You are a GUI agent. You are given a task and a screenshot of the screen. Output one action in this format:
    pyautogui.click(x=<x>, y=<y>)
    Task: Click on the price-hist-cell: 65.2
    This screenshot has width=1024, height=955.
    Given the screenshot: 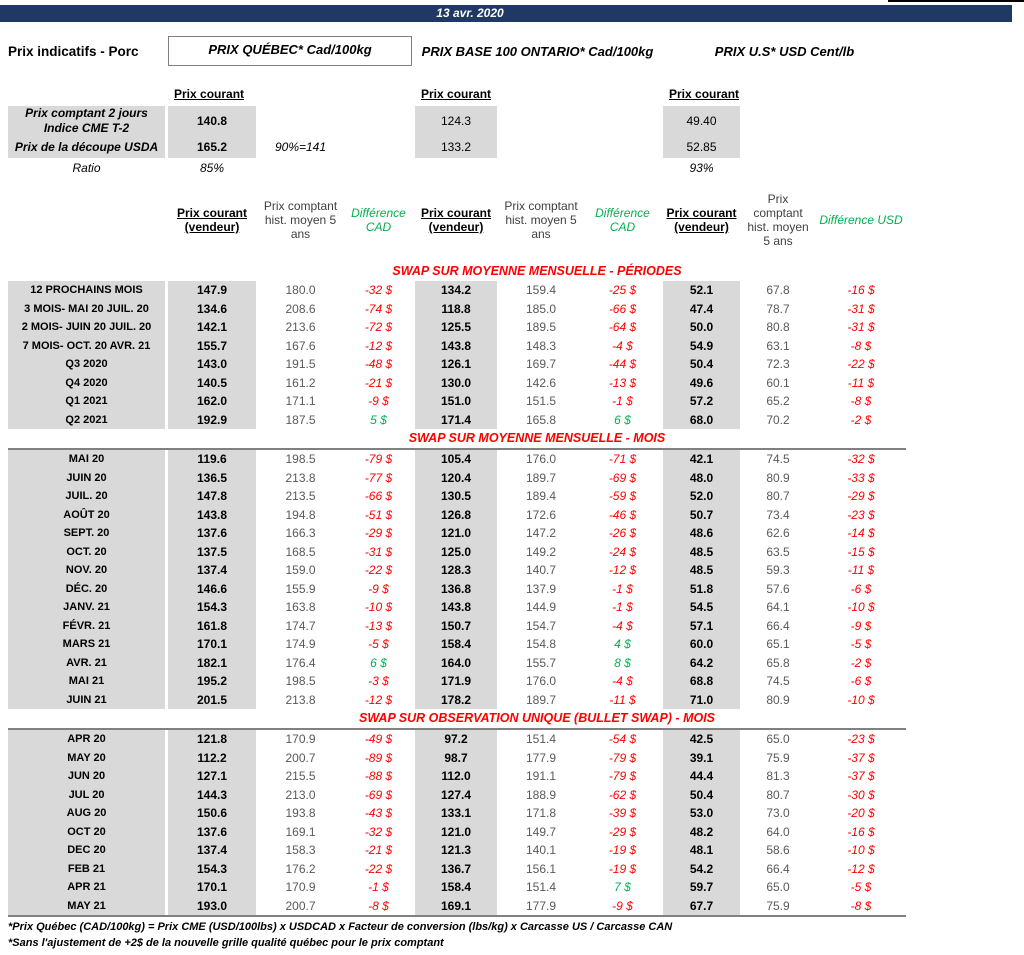 What is the action you would take?
    pyautogui.click(x=778, y=401)
    